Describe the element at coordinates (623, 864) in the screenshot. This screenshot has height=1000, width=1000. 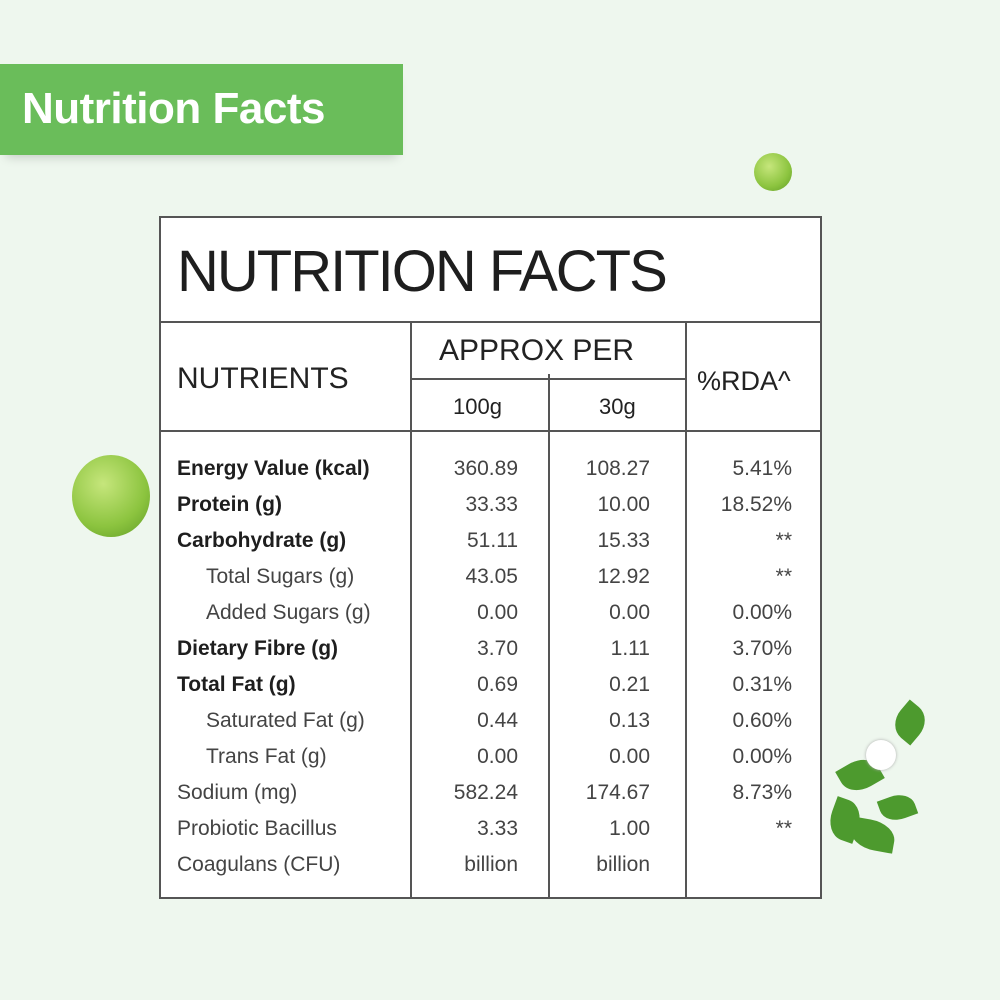
I see `value-30g: billion` at that location.